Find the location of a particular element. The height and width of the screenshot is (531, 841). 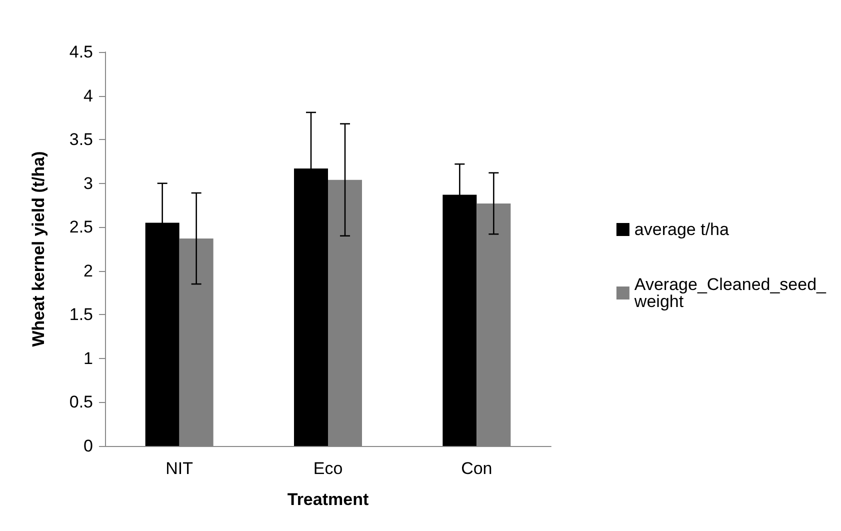

y-tick-label: 4 is located at coordinates (88, 96).